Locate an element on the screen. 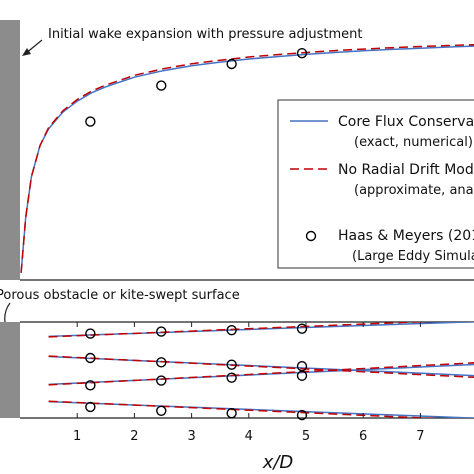 The width and height of the screenshot is (474, 474). x-tick-label-5: 5 is located at coordinates (306, 436).